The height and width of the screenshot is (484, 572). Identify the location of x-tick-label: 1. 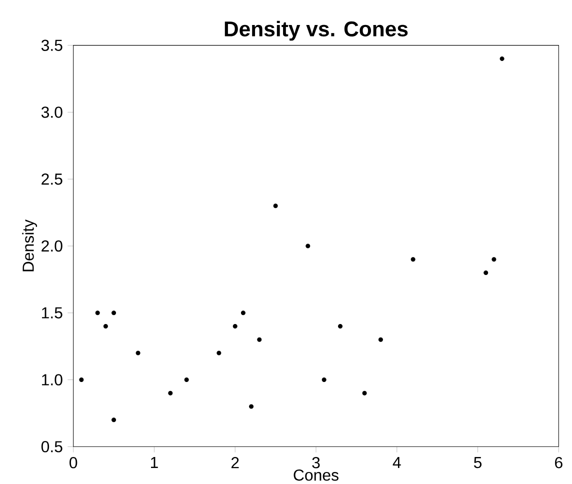
(154, 462).